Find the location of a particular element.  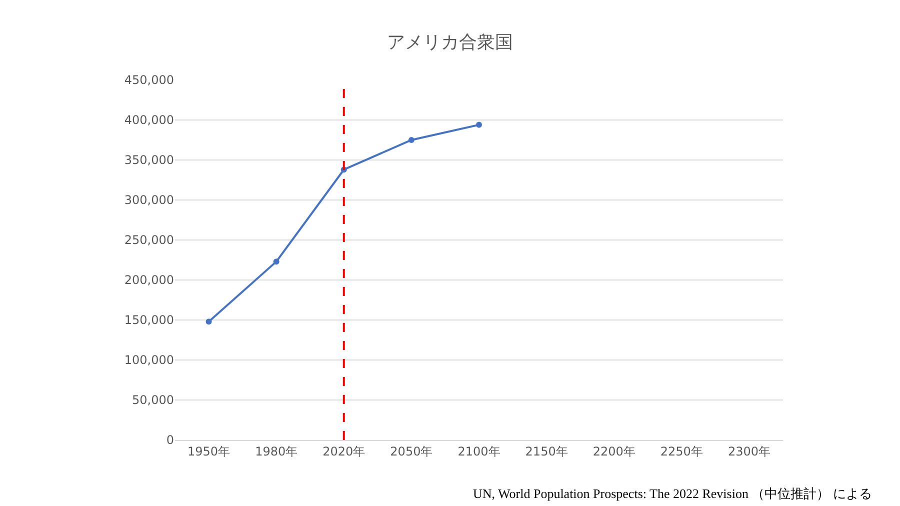

x-tick-label: 1950年 is located at coordinates (209, 451).